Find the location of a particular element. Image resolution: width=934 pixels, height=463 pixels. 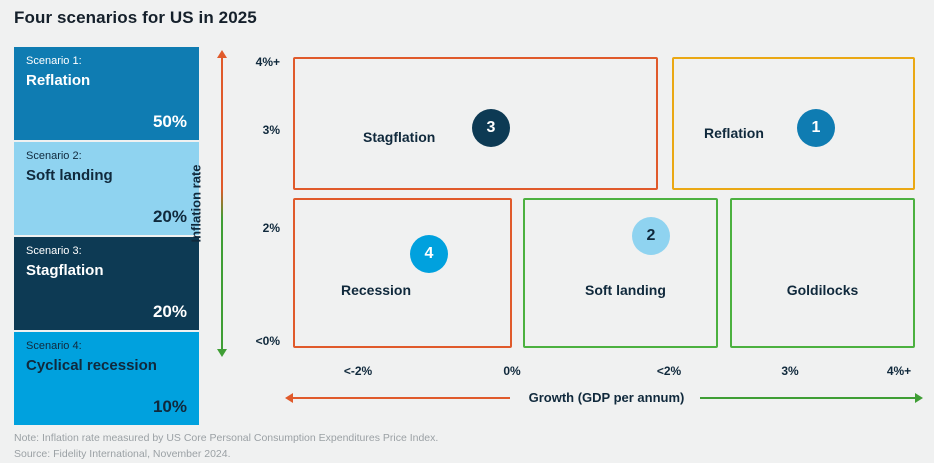

x-tick-below-minus2pct: <-2% is located at coordinates (358, 371).